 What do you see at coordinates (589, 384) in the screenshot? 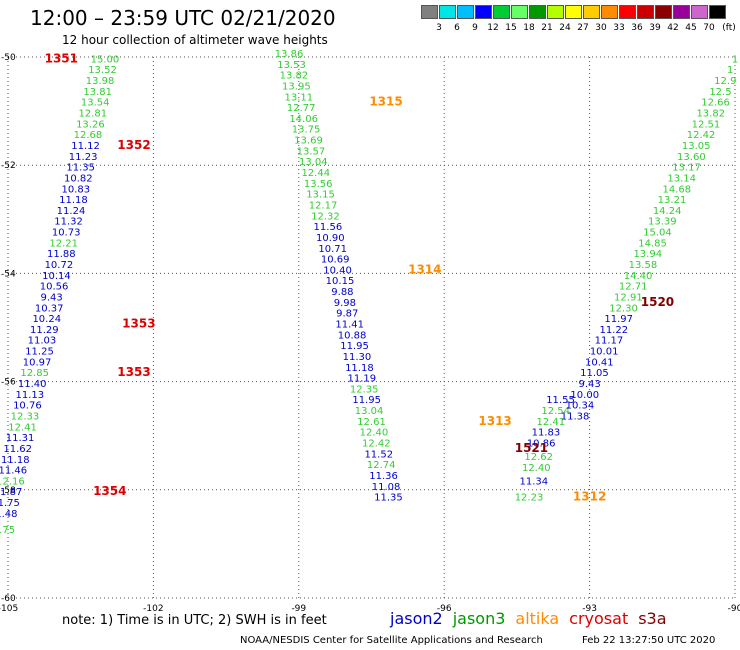
I see `wave-height-value: 9.43` at bounding box center [589, 384].